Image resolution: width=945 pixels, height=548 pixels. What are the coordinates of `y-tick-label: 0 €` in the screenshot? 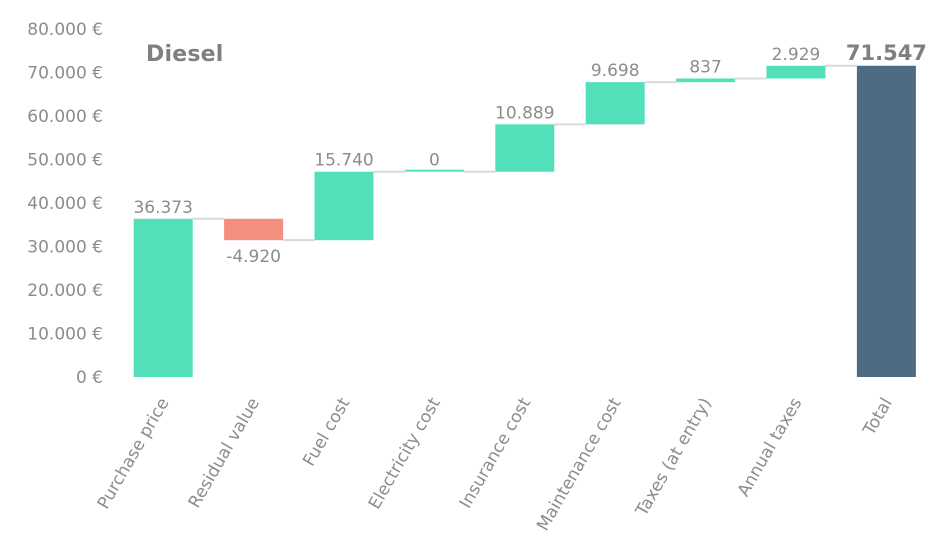 It's located at (89, 378).